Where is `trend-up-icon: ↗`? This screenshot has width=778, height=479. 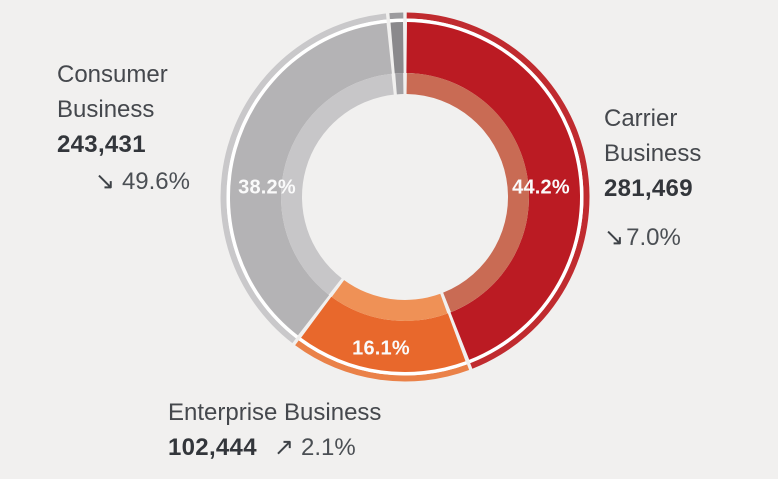 trend-up-icon: ↗ is located at coordinates (283, 447).